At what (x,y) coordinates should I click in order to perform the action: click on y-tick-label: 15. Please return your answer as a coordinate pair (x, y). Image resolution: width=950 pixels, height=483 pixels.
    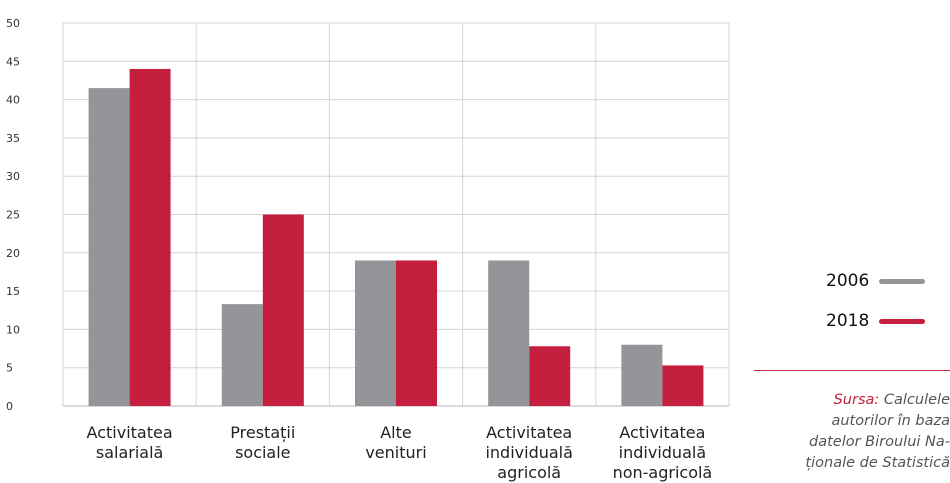
    Looking at the image, I should click on (13, 291).